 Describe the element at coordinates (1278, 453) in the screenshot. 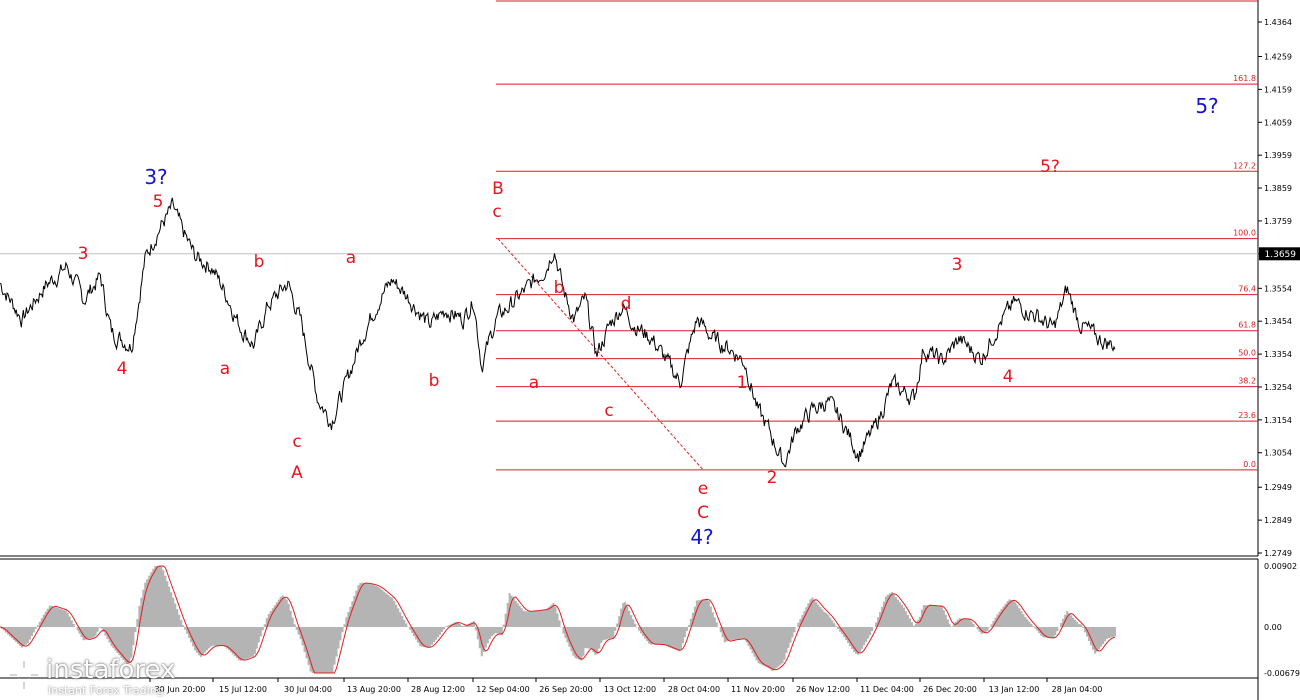

I see `price-axis-tick-label: 1.3054` at that location.